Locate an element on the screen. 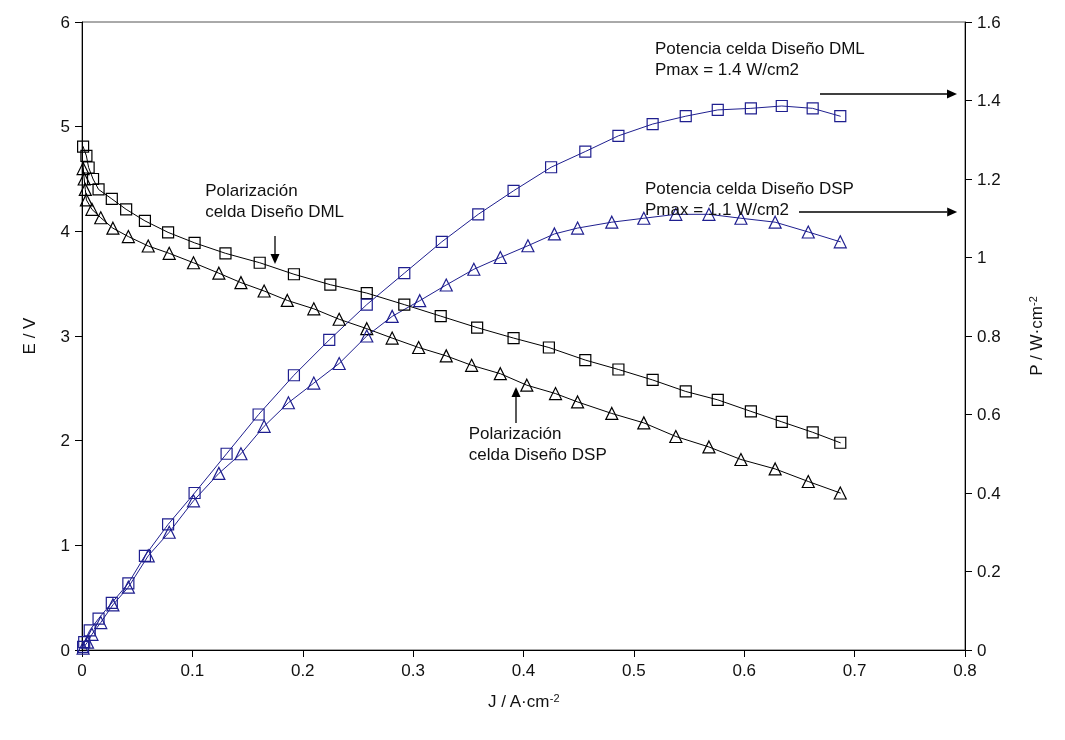  y2-tick-label: 1.6 is located at coordinates (989, 22).